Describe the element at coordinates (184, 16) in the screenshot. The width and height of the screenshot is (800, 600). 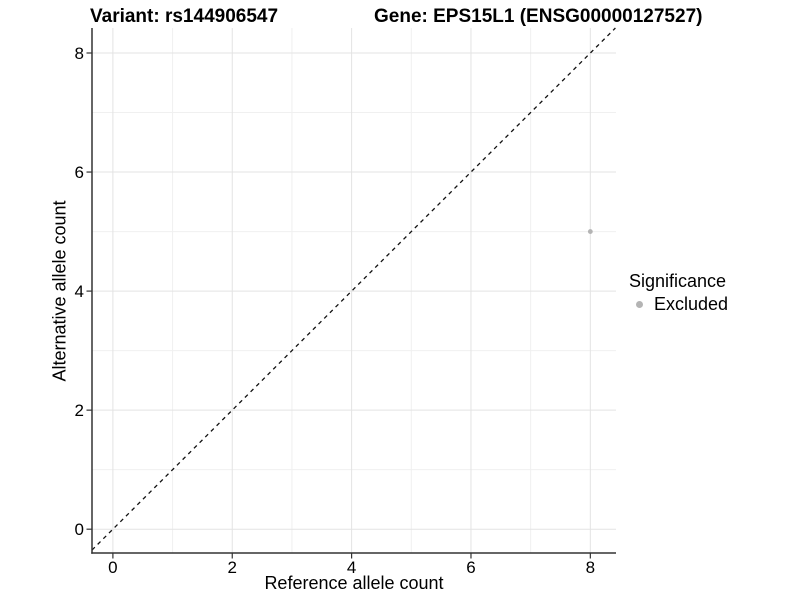
I see `variant-title: Variant: rs144906547` at that location.